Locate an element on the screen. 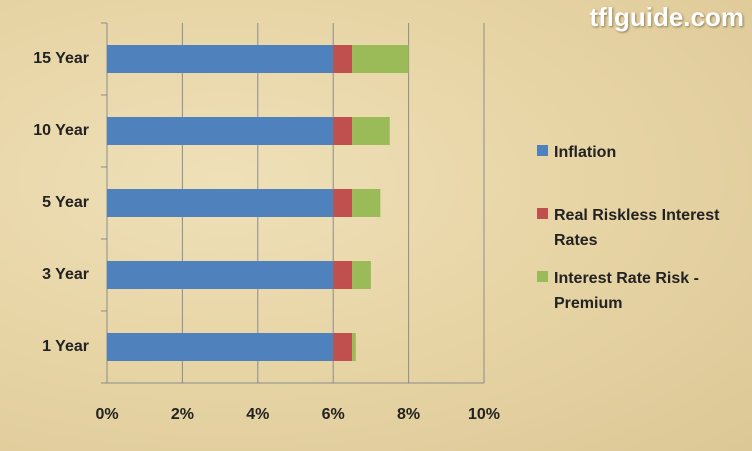  x-tick-label: 2% is located at coordinates (182, 414).